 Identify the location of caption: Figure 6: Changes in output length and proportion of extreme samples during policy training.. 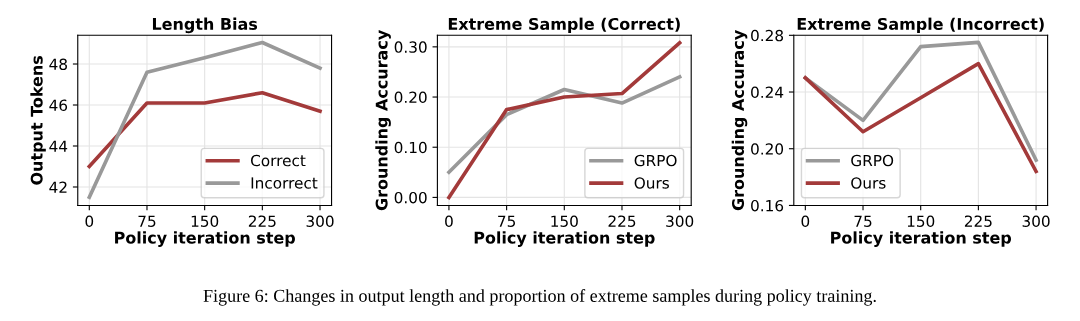
(539, 297).